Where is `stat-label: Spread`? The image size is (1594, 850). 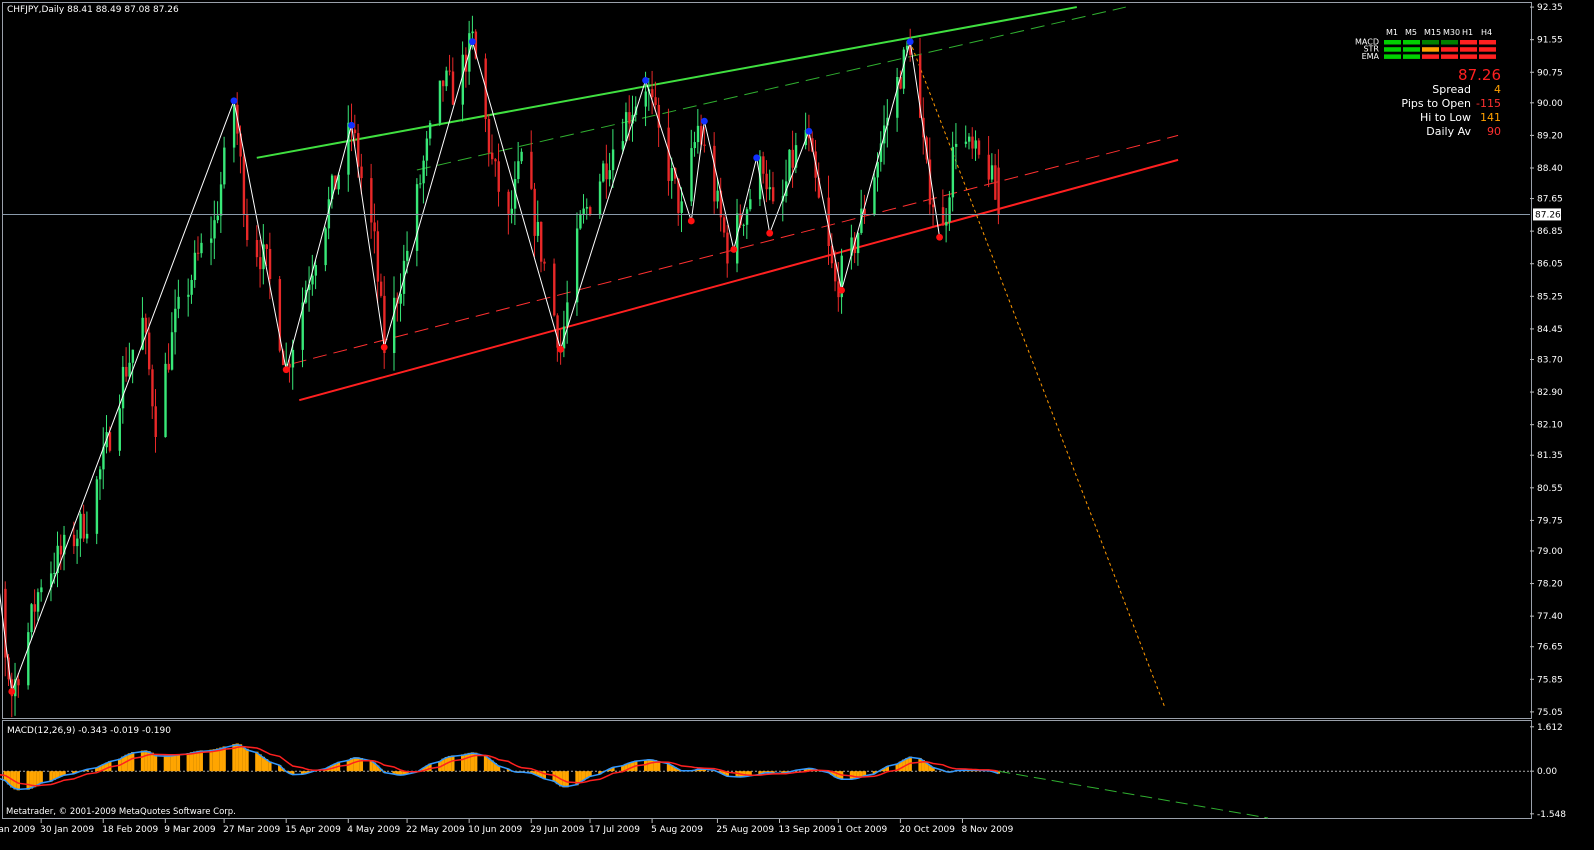 stat-label: Spread is located at coordinates (1451, 89).